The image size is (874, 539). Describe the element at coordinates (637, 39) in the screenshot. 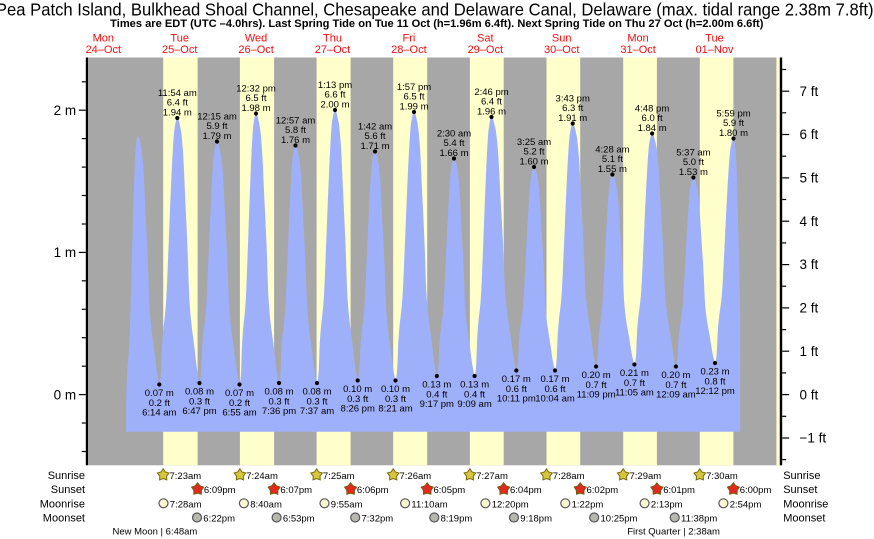

I see `svg-text: Mon` at that location.